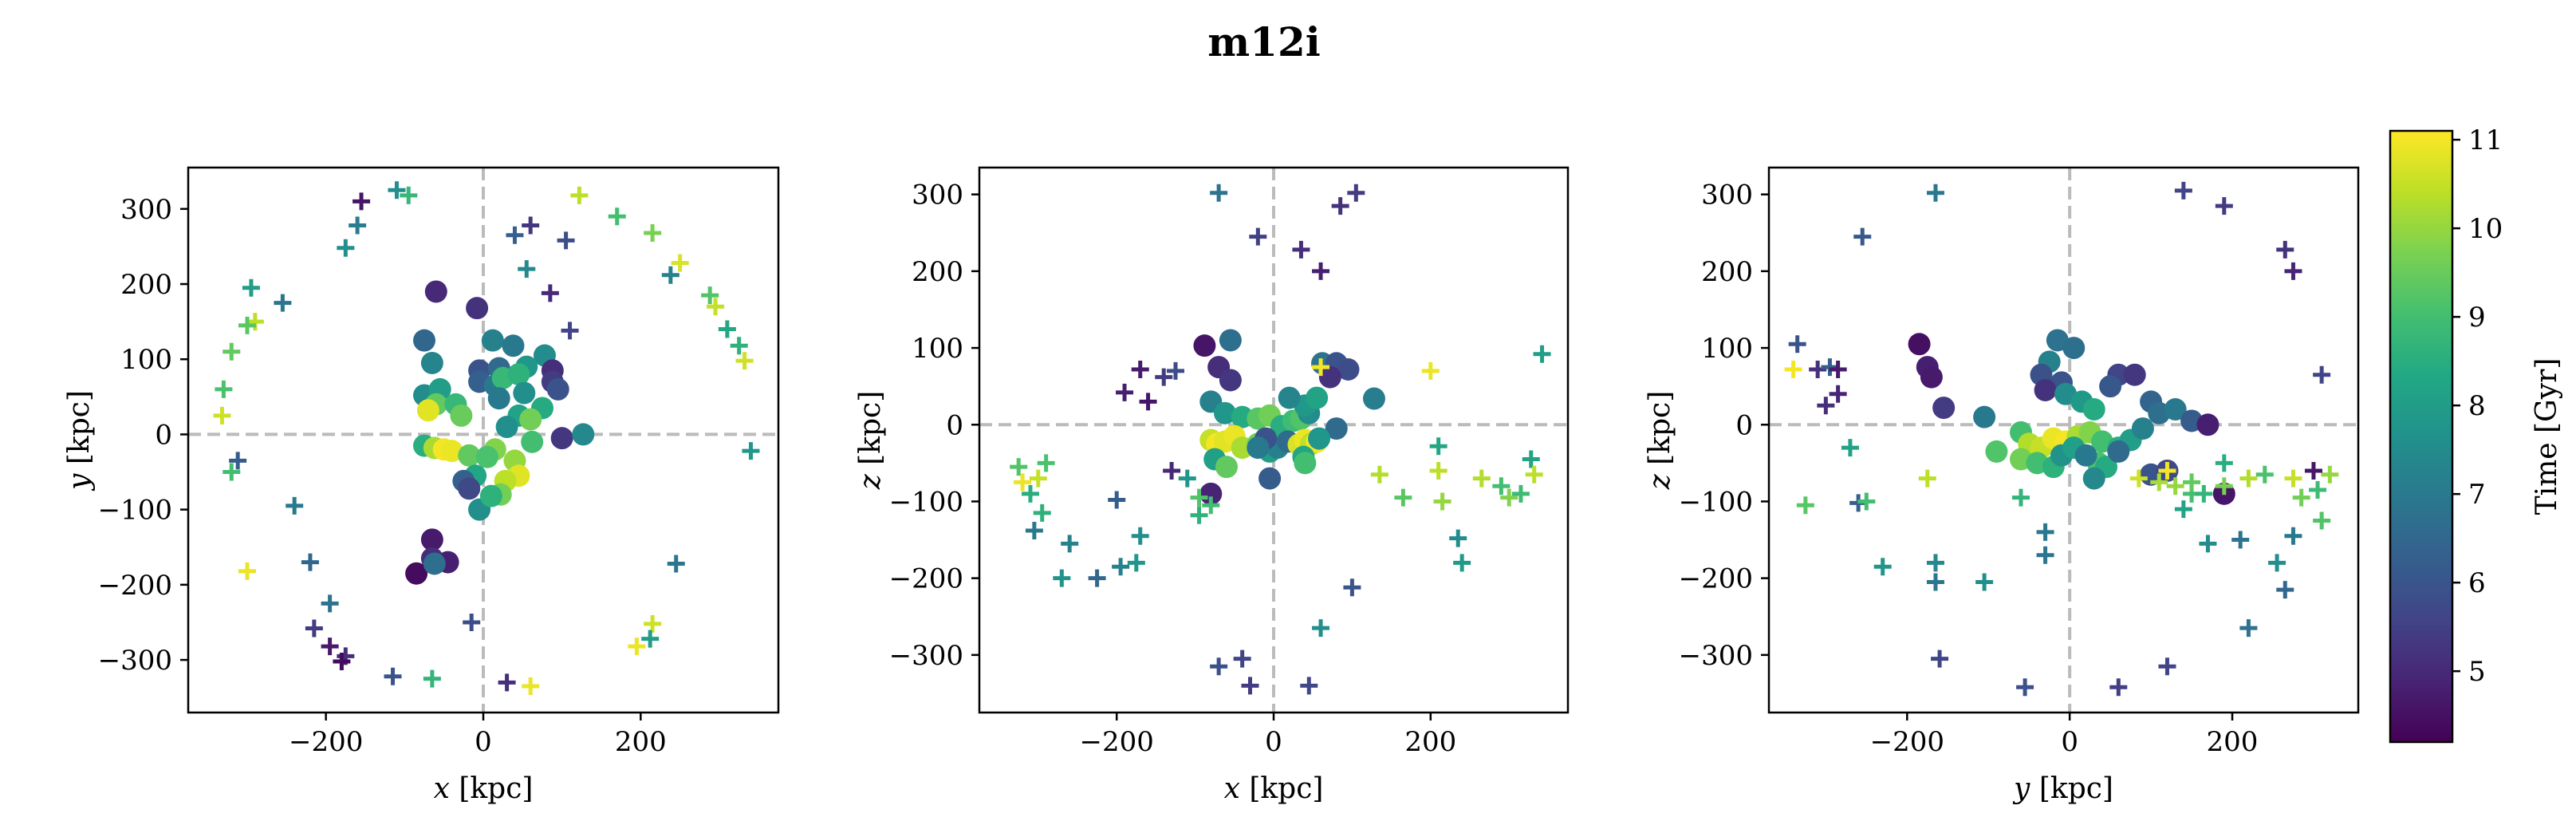 This screenshot has height=837, width=2576. Describe the element at coordinates (1727, 195) in the screenshot. I see `y-tick-label: 300` at that location.